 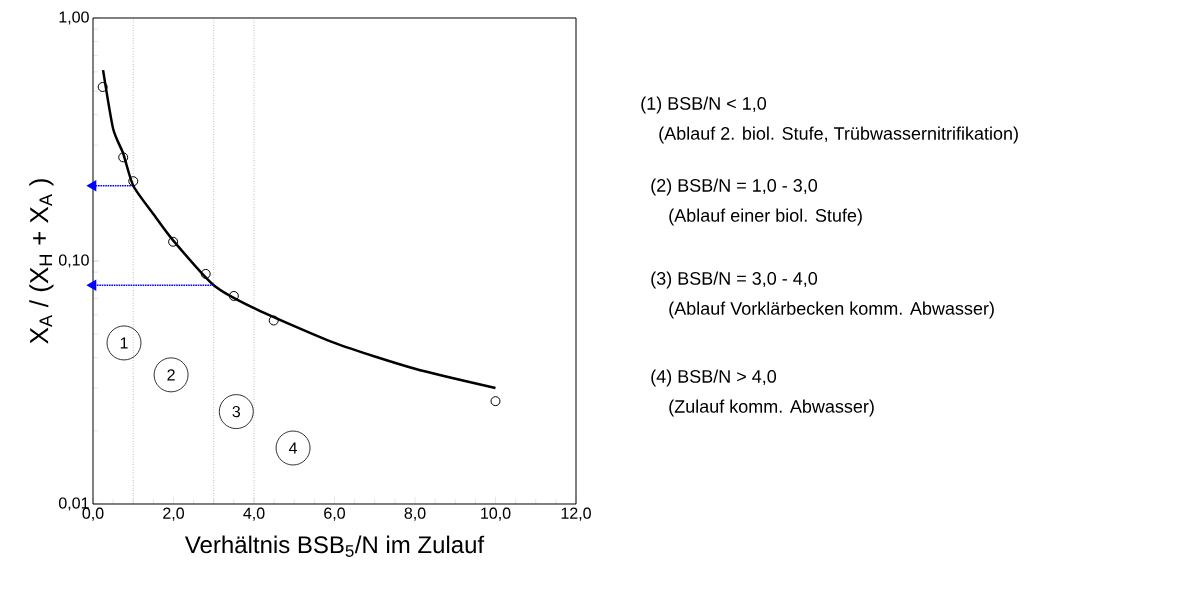 What do you see at coordinates (74, 18) in the screenshot?
I see `y-tick-label: 1,00` at bounding box center [74, 18].